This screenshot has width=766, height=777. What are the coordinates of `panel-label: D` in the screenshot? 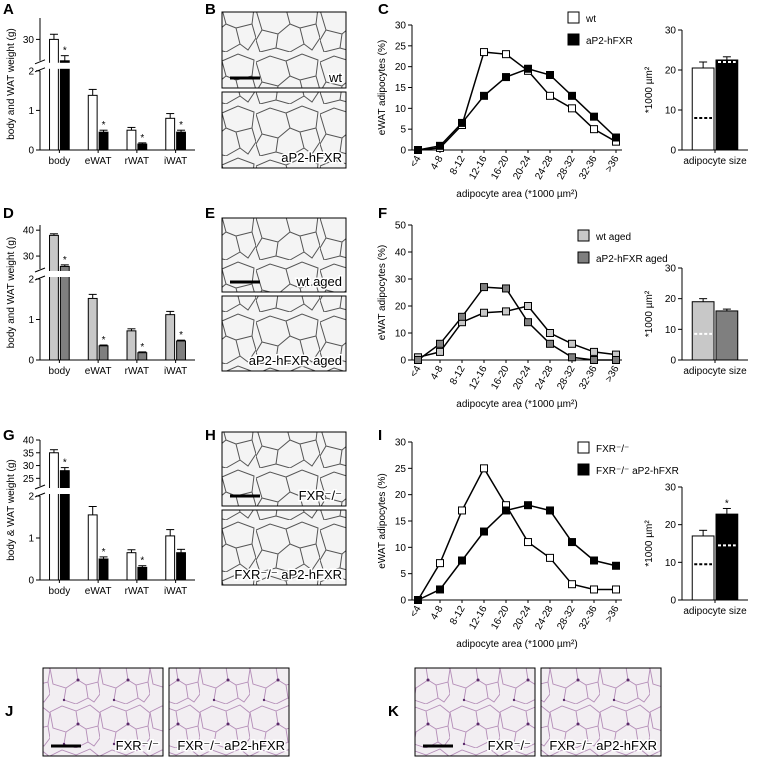 It's located at (8, 213).